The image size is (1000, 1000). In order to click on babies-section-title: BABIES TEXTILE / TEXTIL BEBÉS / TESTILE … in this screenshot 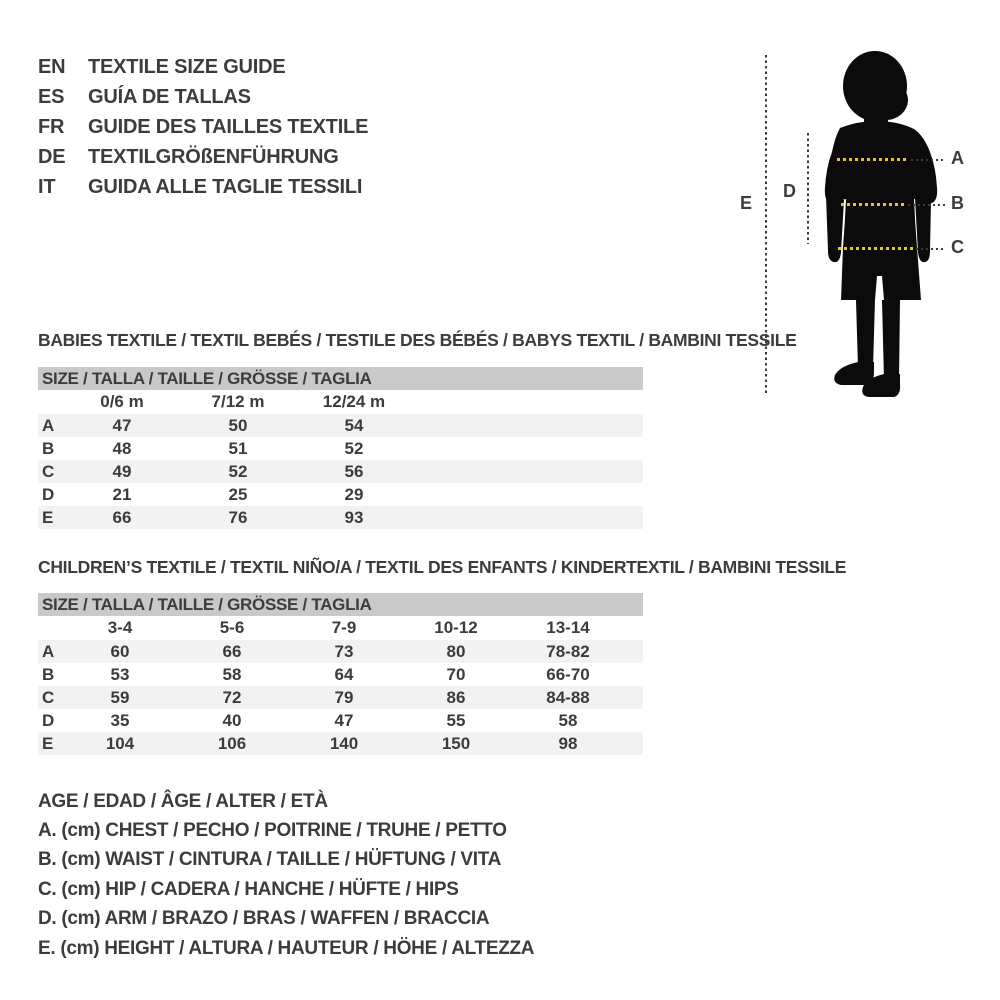, I will do `click(417, 340)`.